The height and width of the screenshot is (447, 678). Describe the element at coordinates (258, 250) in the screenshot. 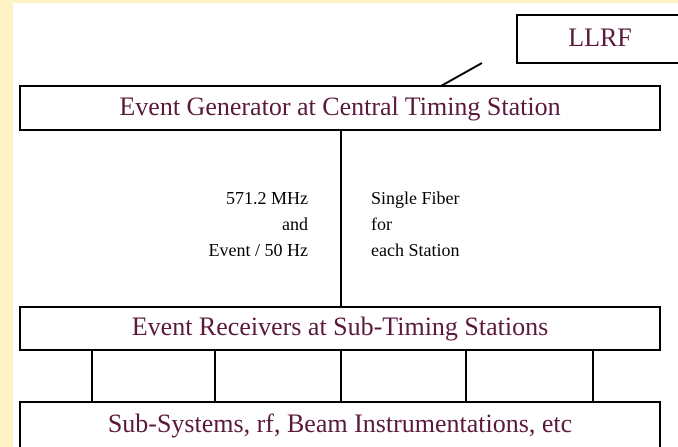

I see `link-note: Event / 50 Hz` at that location.